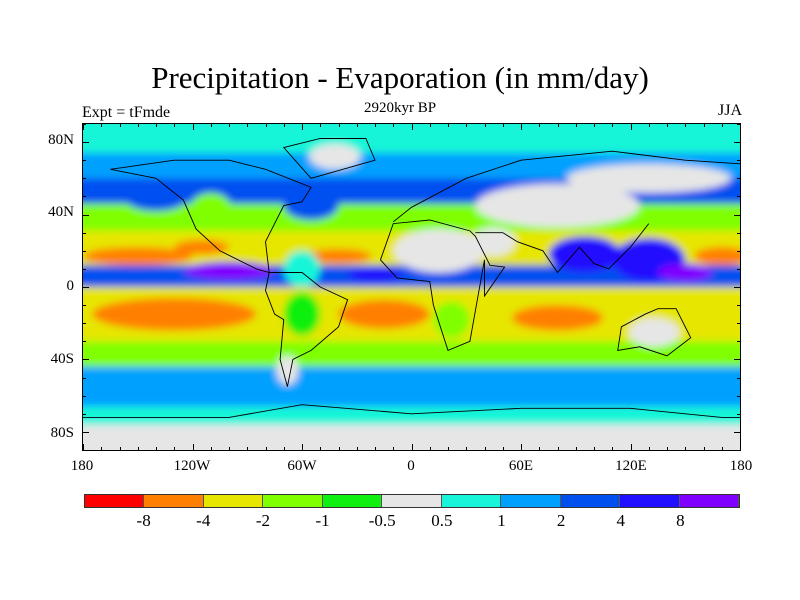 Image resolution: width=800 pixels, height=600 pixels. Describe the element at coordinates (382, 520) in the screenshot. I see `colorbar-label: -0.5` at that location.